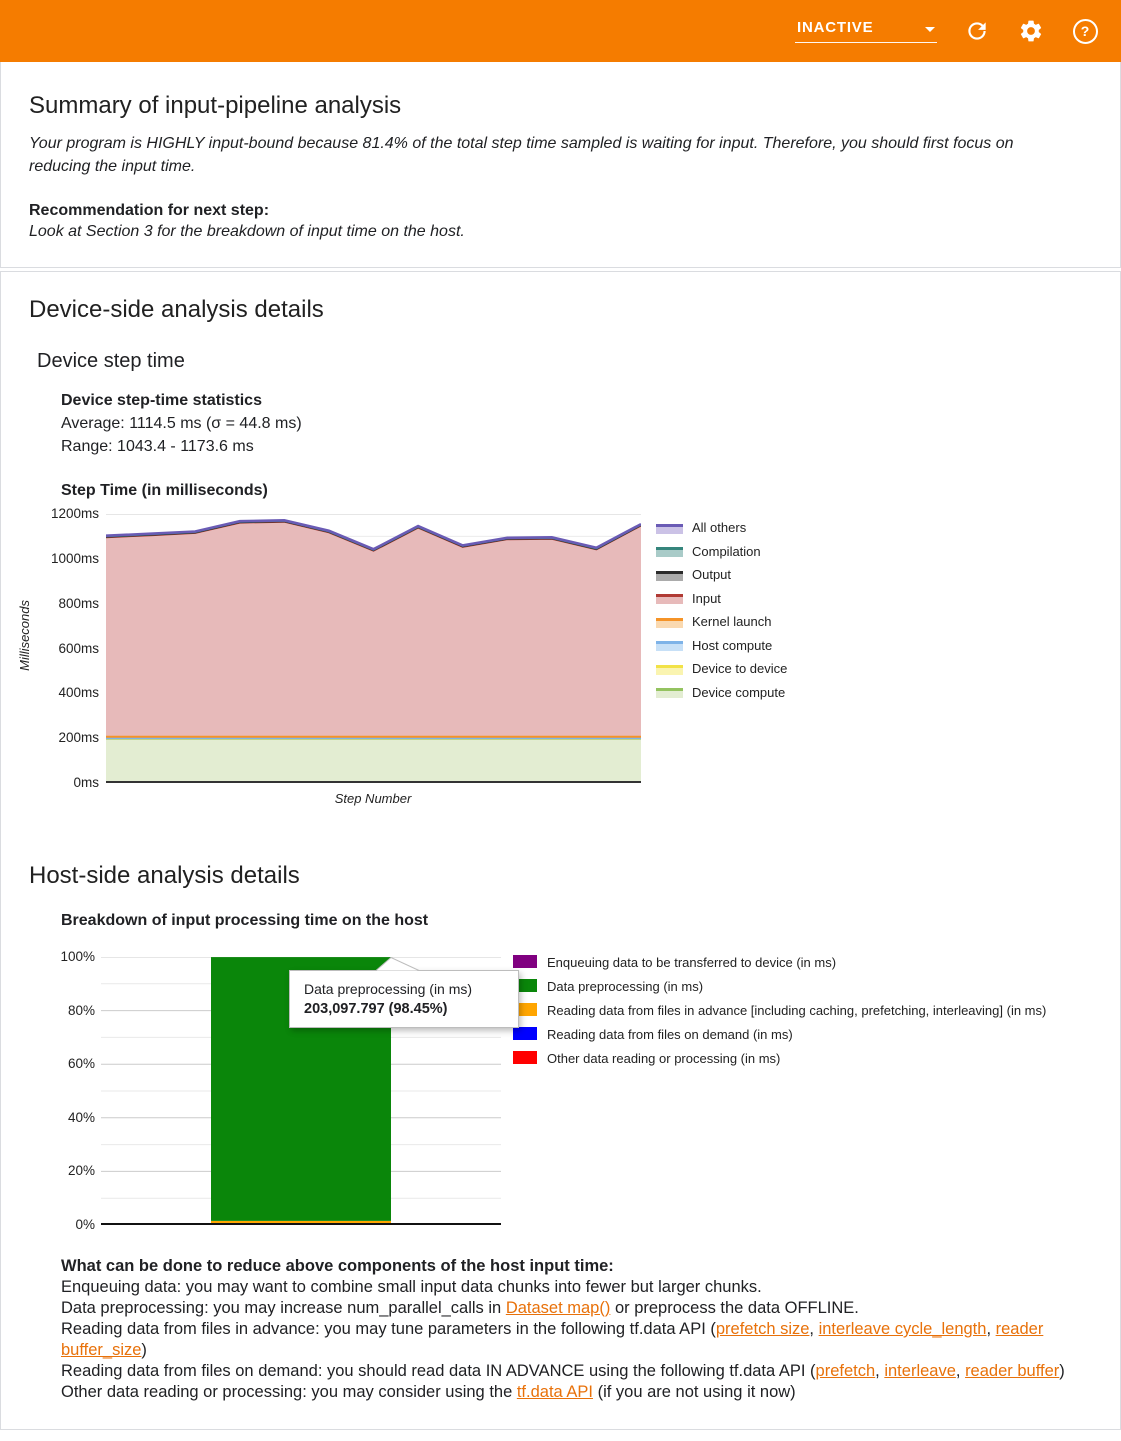  Describe the element at coordinates (558, 1308) in the screenshot. I see `advice-link: Dataset map()` at that location.